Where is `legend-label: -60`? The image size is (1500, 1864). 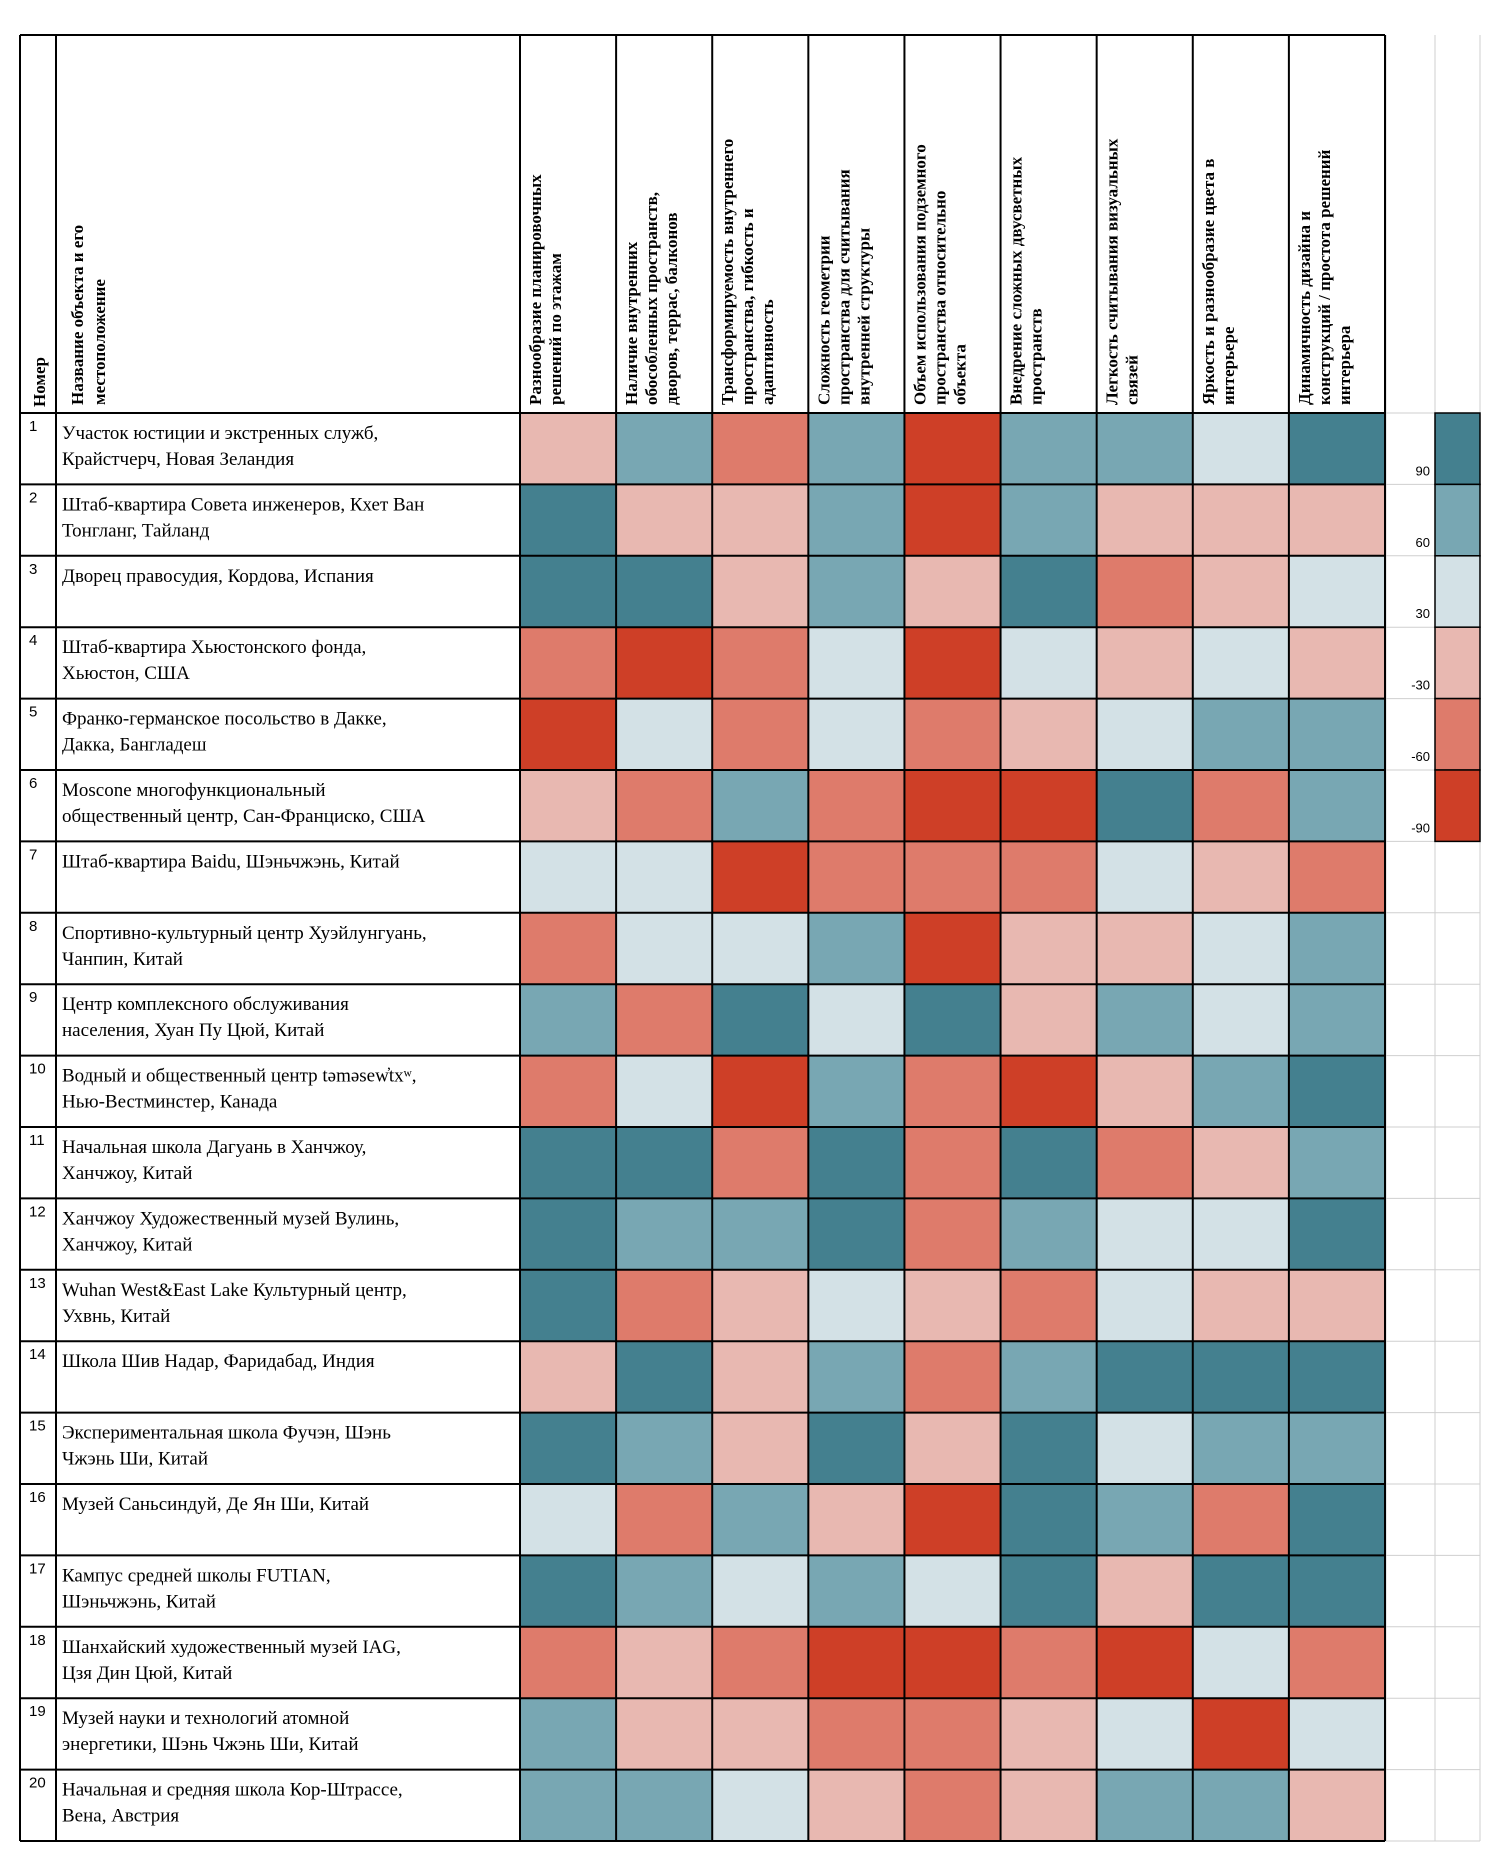 legend-label: -60 is located at coordinates (1420, 756).